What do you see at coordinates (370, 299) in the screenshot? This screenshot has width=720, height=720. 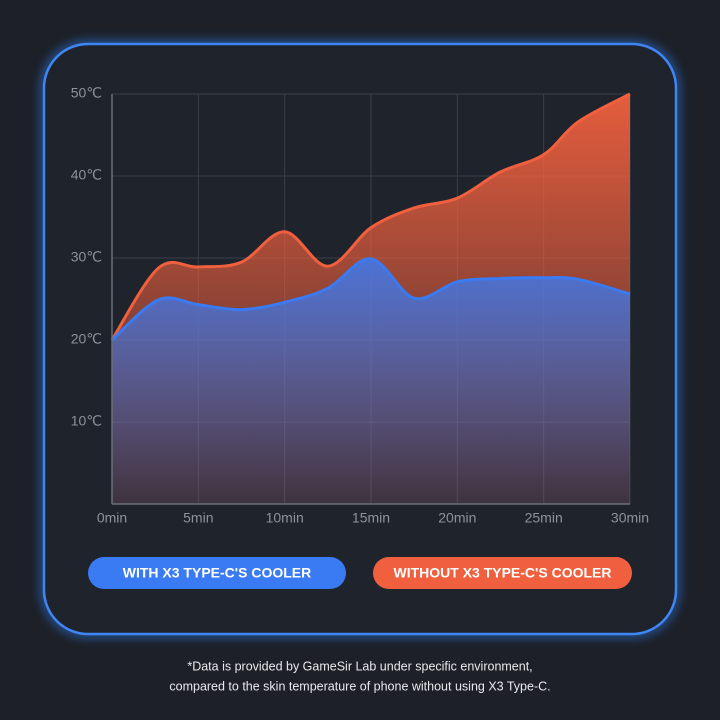 I see `line` at bounding box center [370, 299].